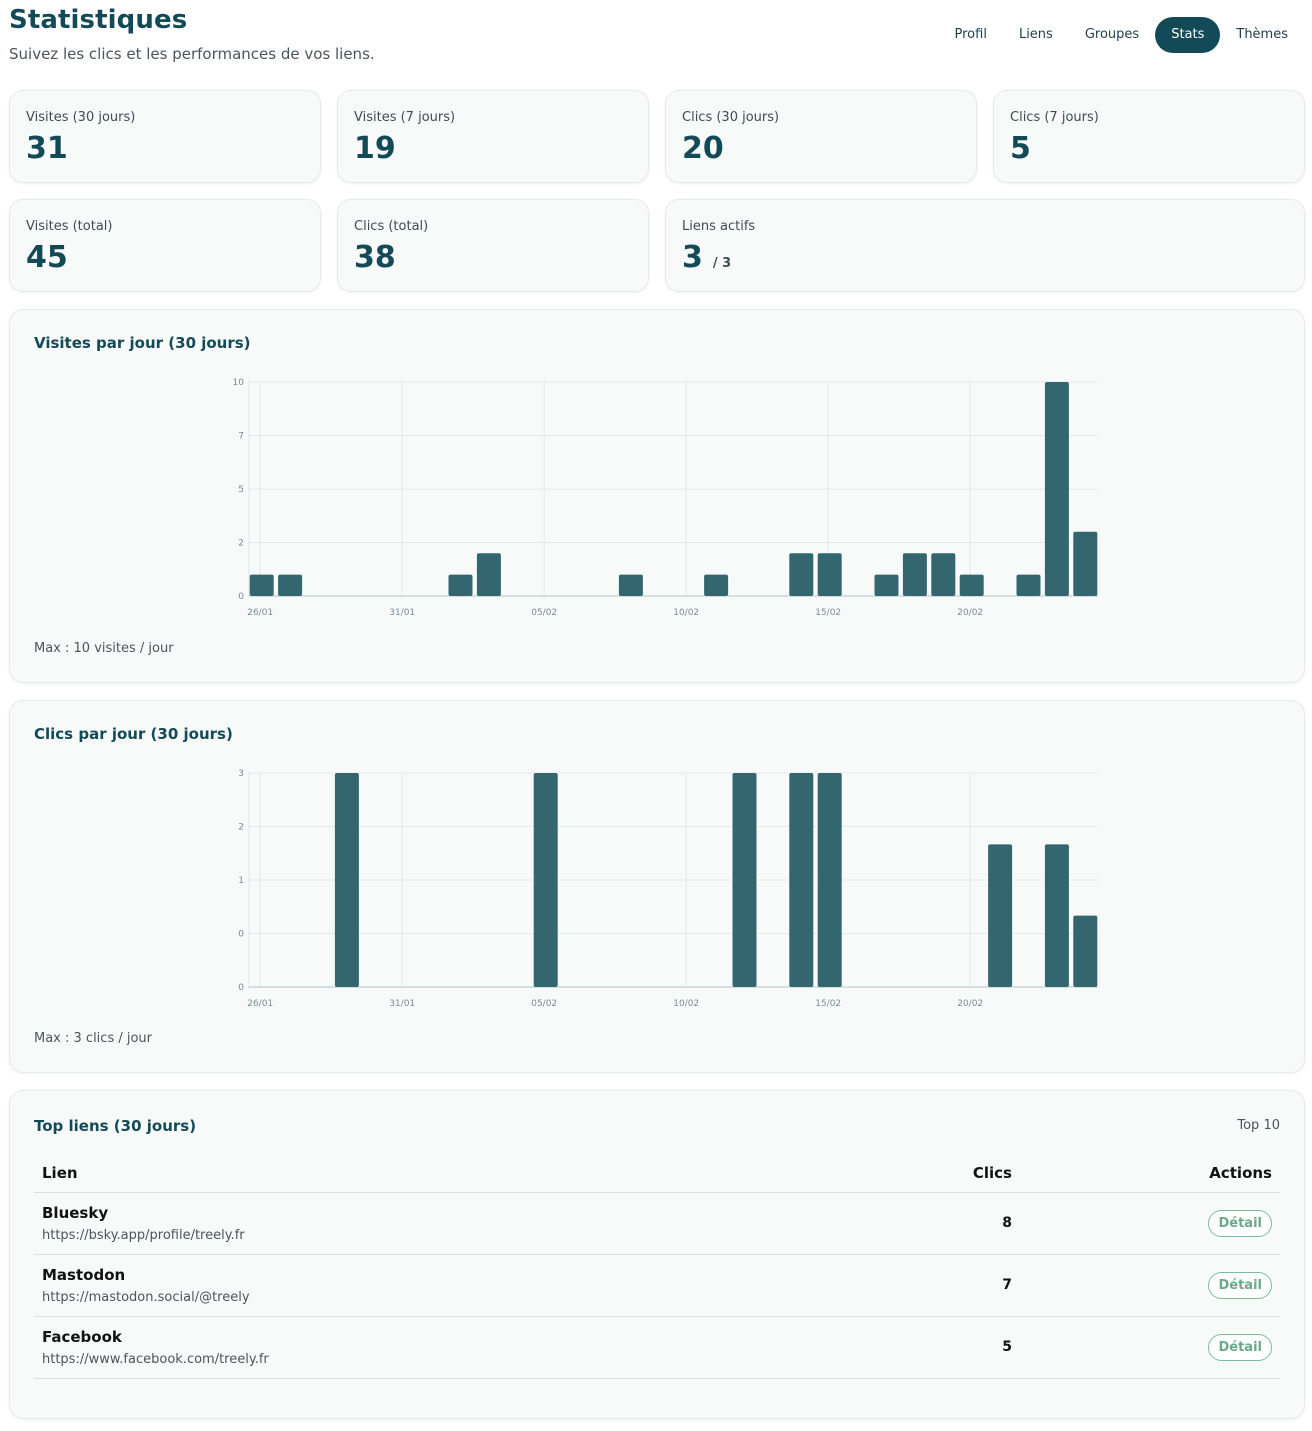 This screenshot has width=1312, height=1431. What do you see at coordinates (821, 136) in the screenshot?
I see `stat-card-clicks-30: Clics (30 jours) 20` at bounding box center [821, 136].